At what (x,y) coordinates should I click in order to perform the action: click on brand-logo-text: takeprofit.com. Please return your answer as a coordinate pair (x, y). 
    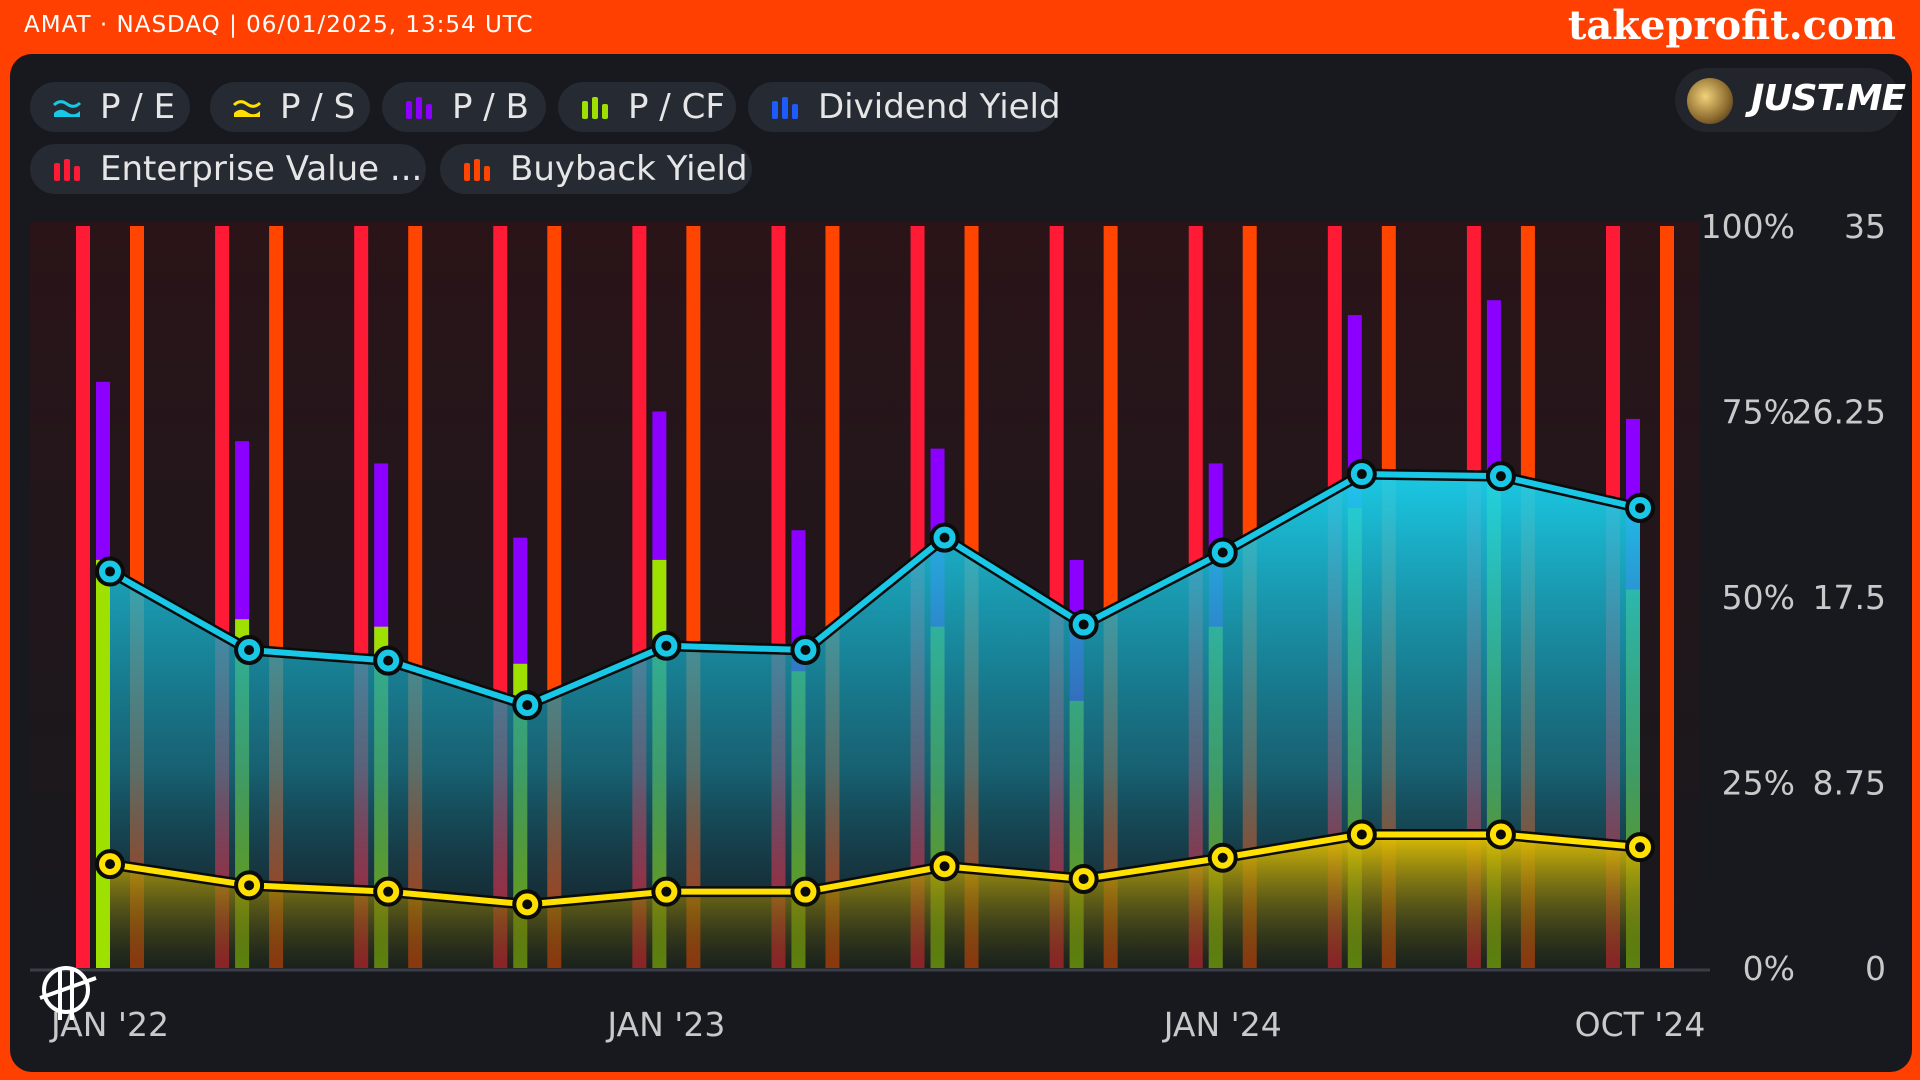
    Looking at the image, I should click on (1731, 25).